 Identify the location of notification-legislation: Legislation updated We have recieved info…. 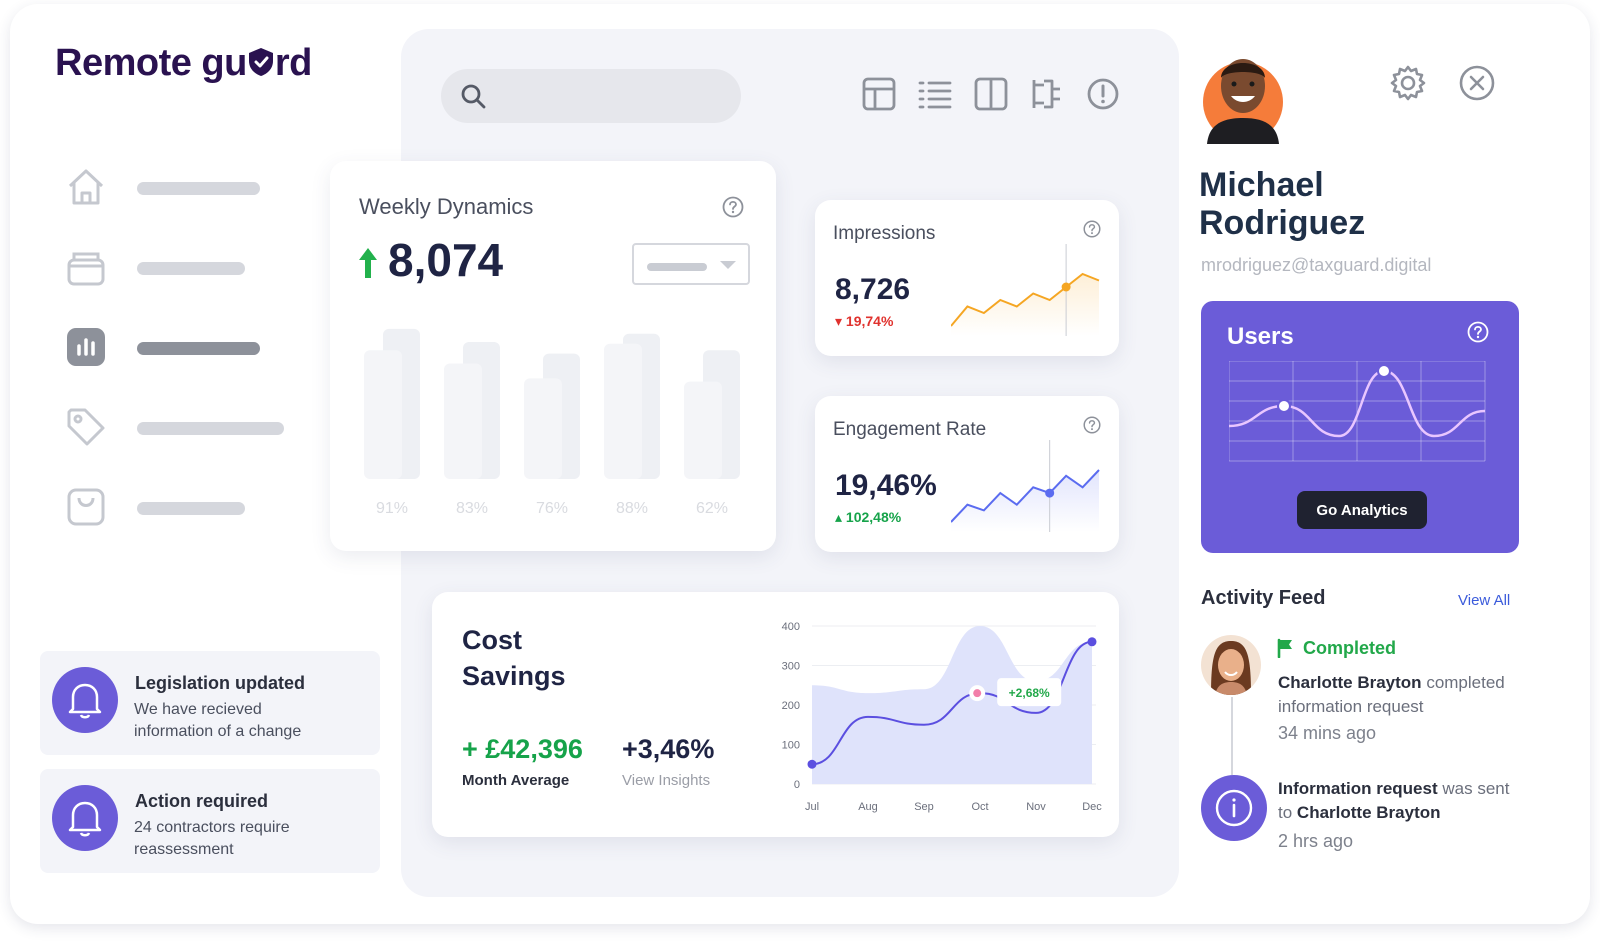
(210, 703).